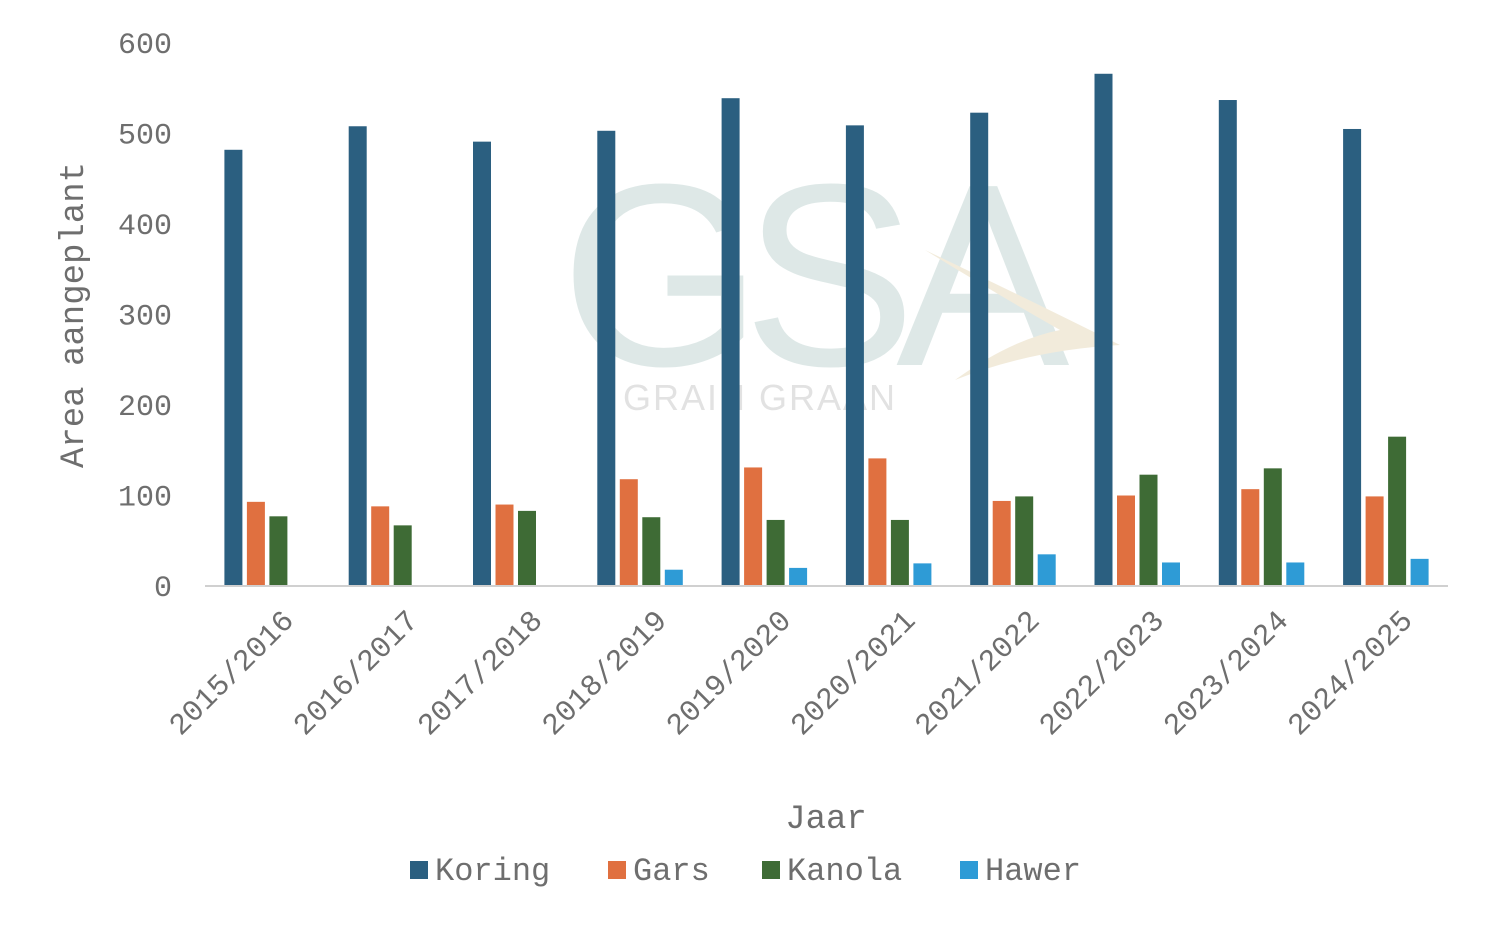  What do you see at coordinates (163, 589) in the screenshot?
I see `y-tick-label: 0` at bounding box center [163, 589].